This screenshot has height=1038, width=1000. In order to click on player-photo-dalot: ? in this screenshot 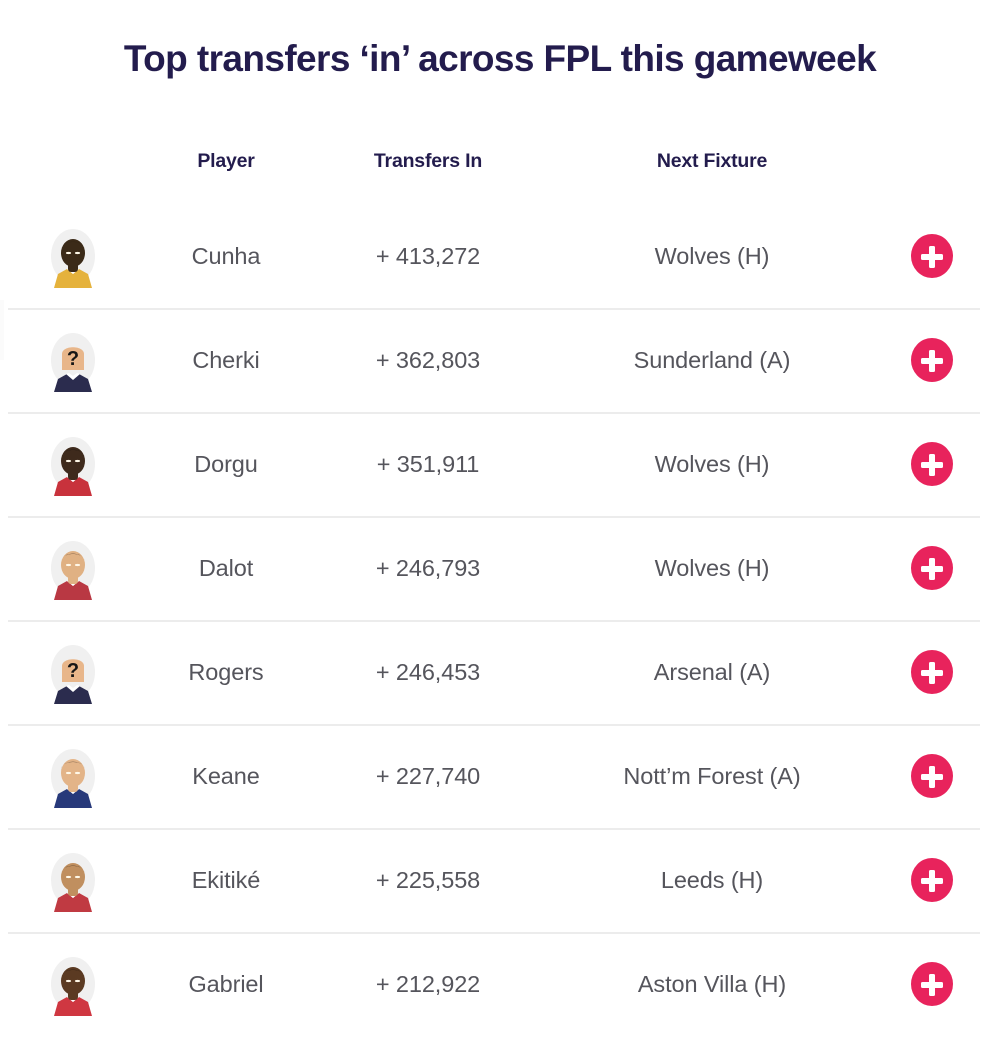, I will do `click(73, 570)`.